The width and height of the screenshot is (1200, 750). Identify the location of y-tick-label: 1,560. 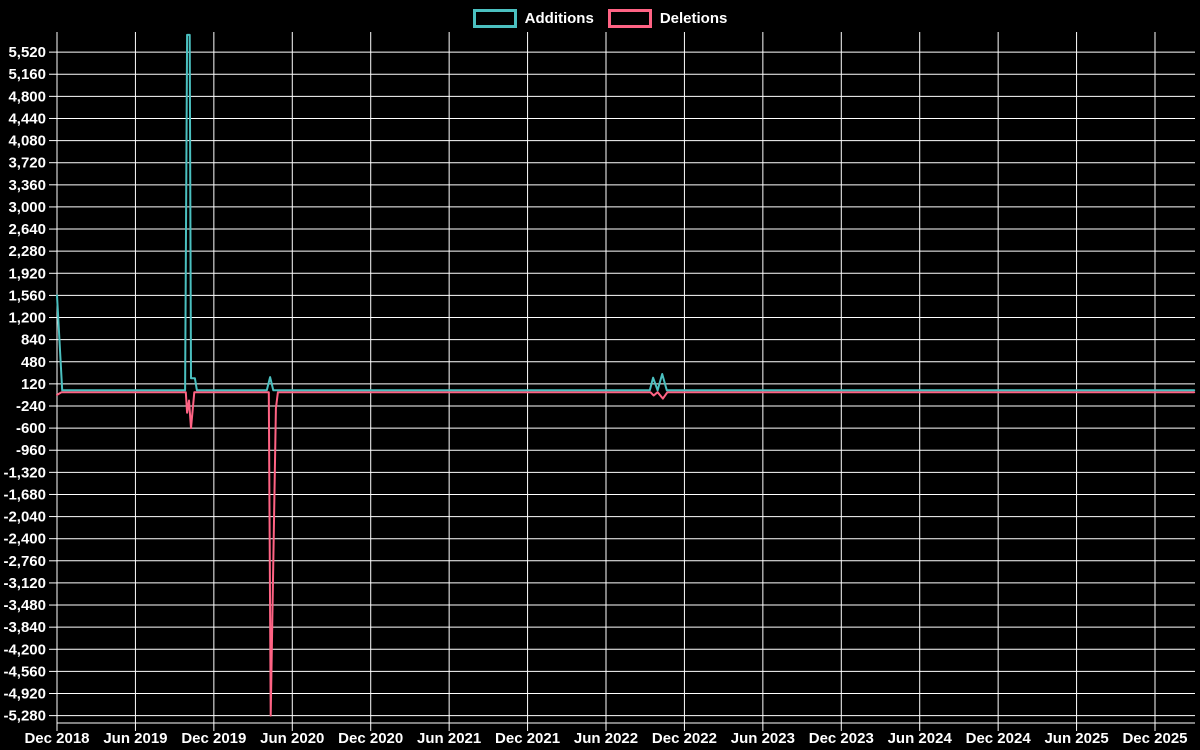
(27, 295).